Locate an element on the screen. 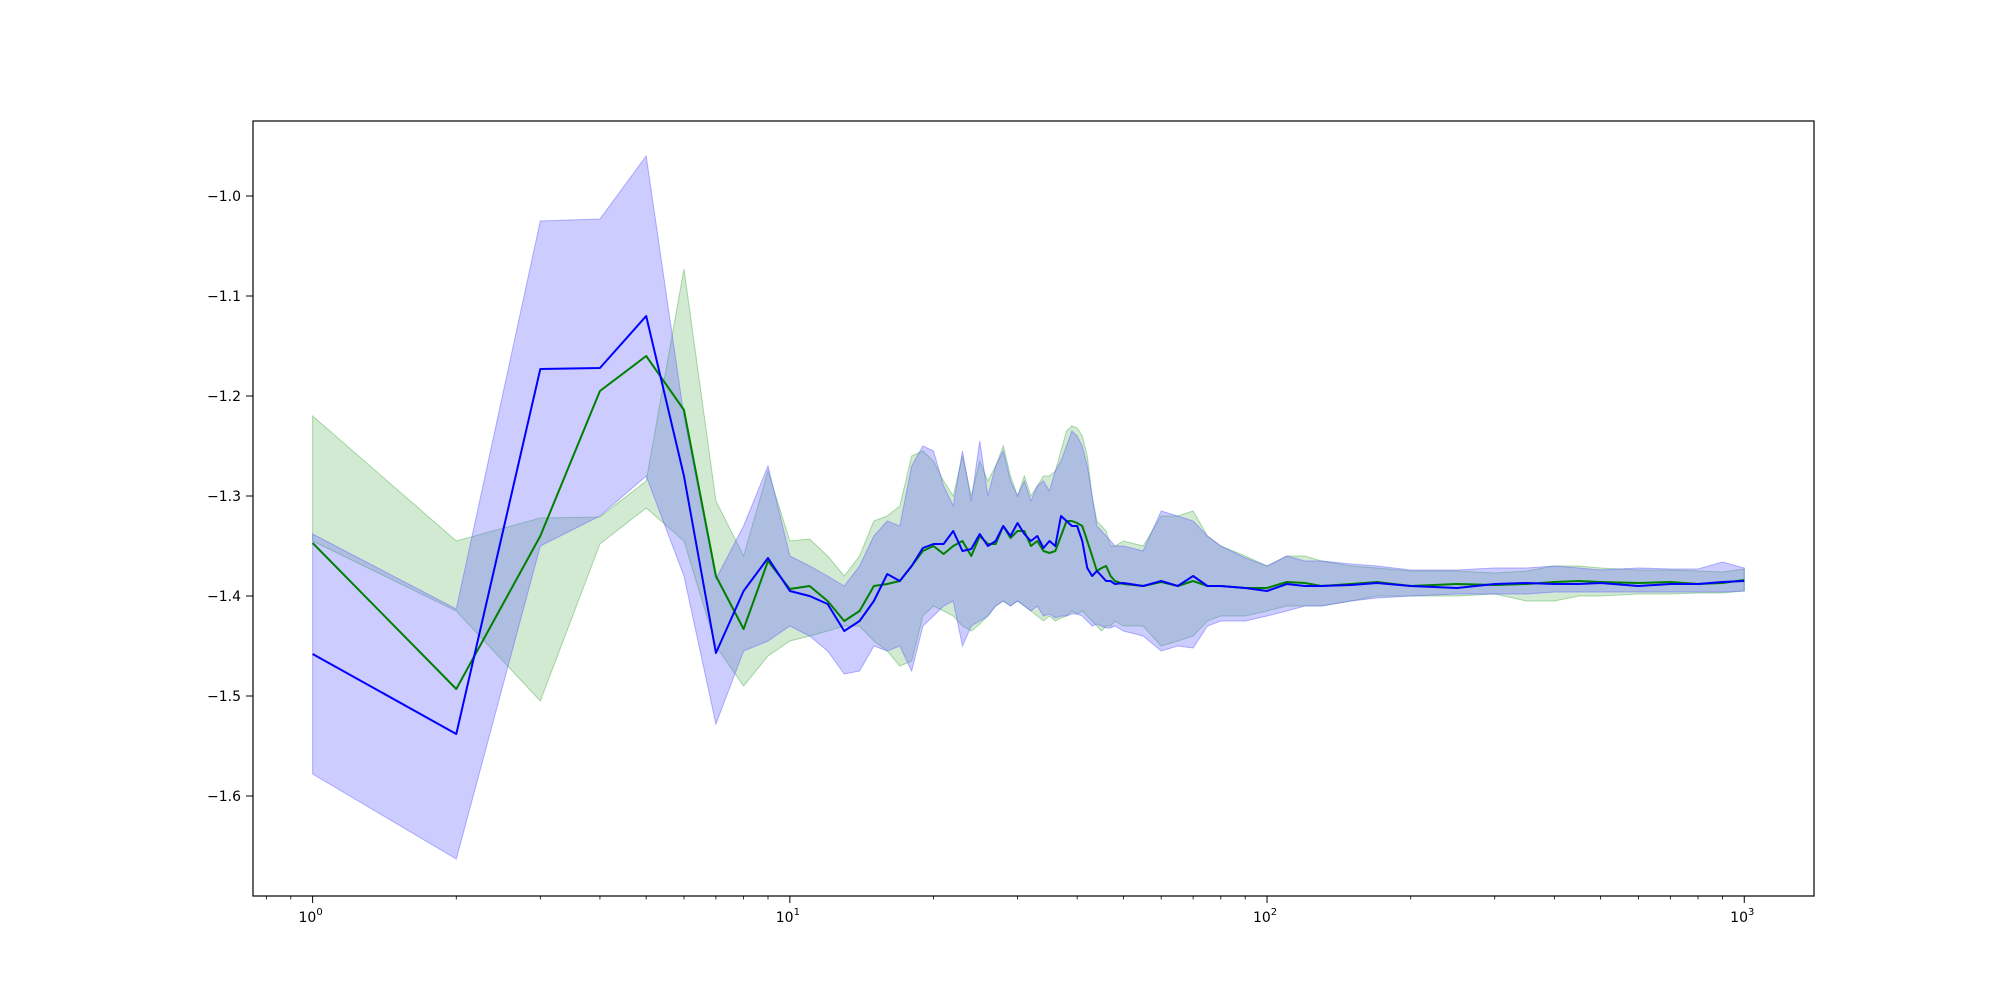 The height and width of the screenshot is (1000, 2000). y-tick-label: −1.1 is located at coordinates (224, 297).